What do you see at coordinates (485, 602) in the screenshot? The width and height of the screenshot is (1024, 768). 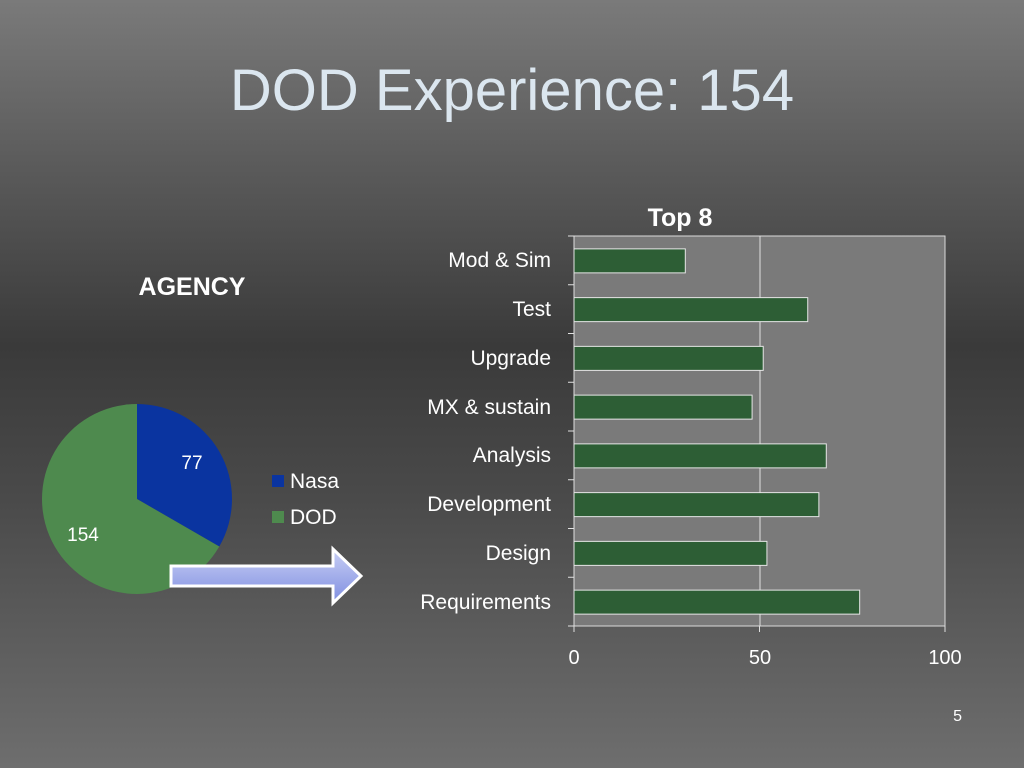 I see `category-label: Requirements` at bounding box center [485, 602].